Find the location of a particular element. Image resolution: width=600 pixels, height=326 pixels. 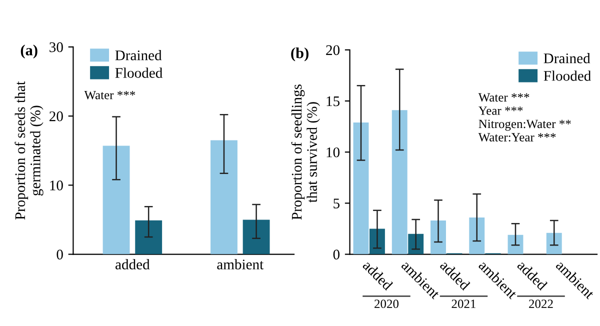

text: 2021 is located at coordinates (464, 304).